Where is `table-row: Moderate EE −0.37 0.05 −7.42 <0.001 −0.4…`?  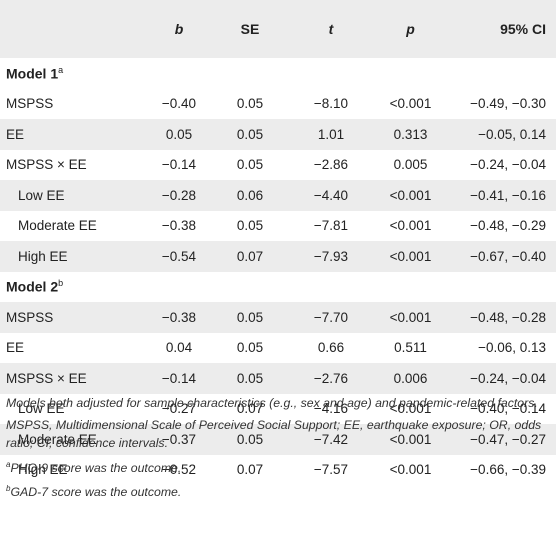 table-row: Moderate EE −0.37 0.05 −7.42 <0.001 −0.4… is located at coordinates (278, 439).